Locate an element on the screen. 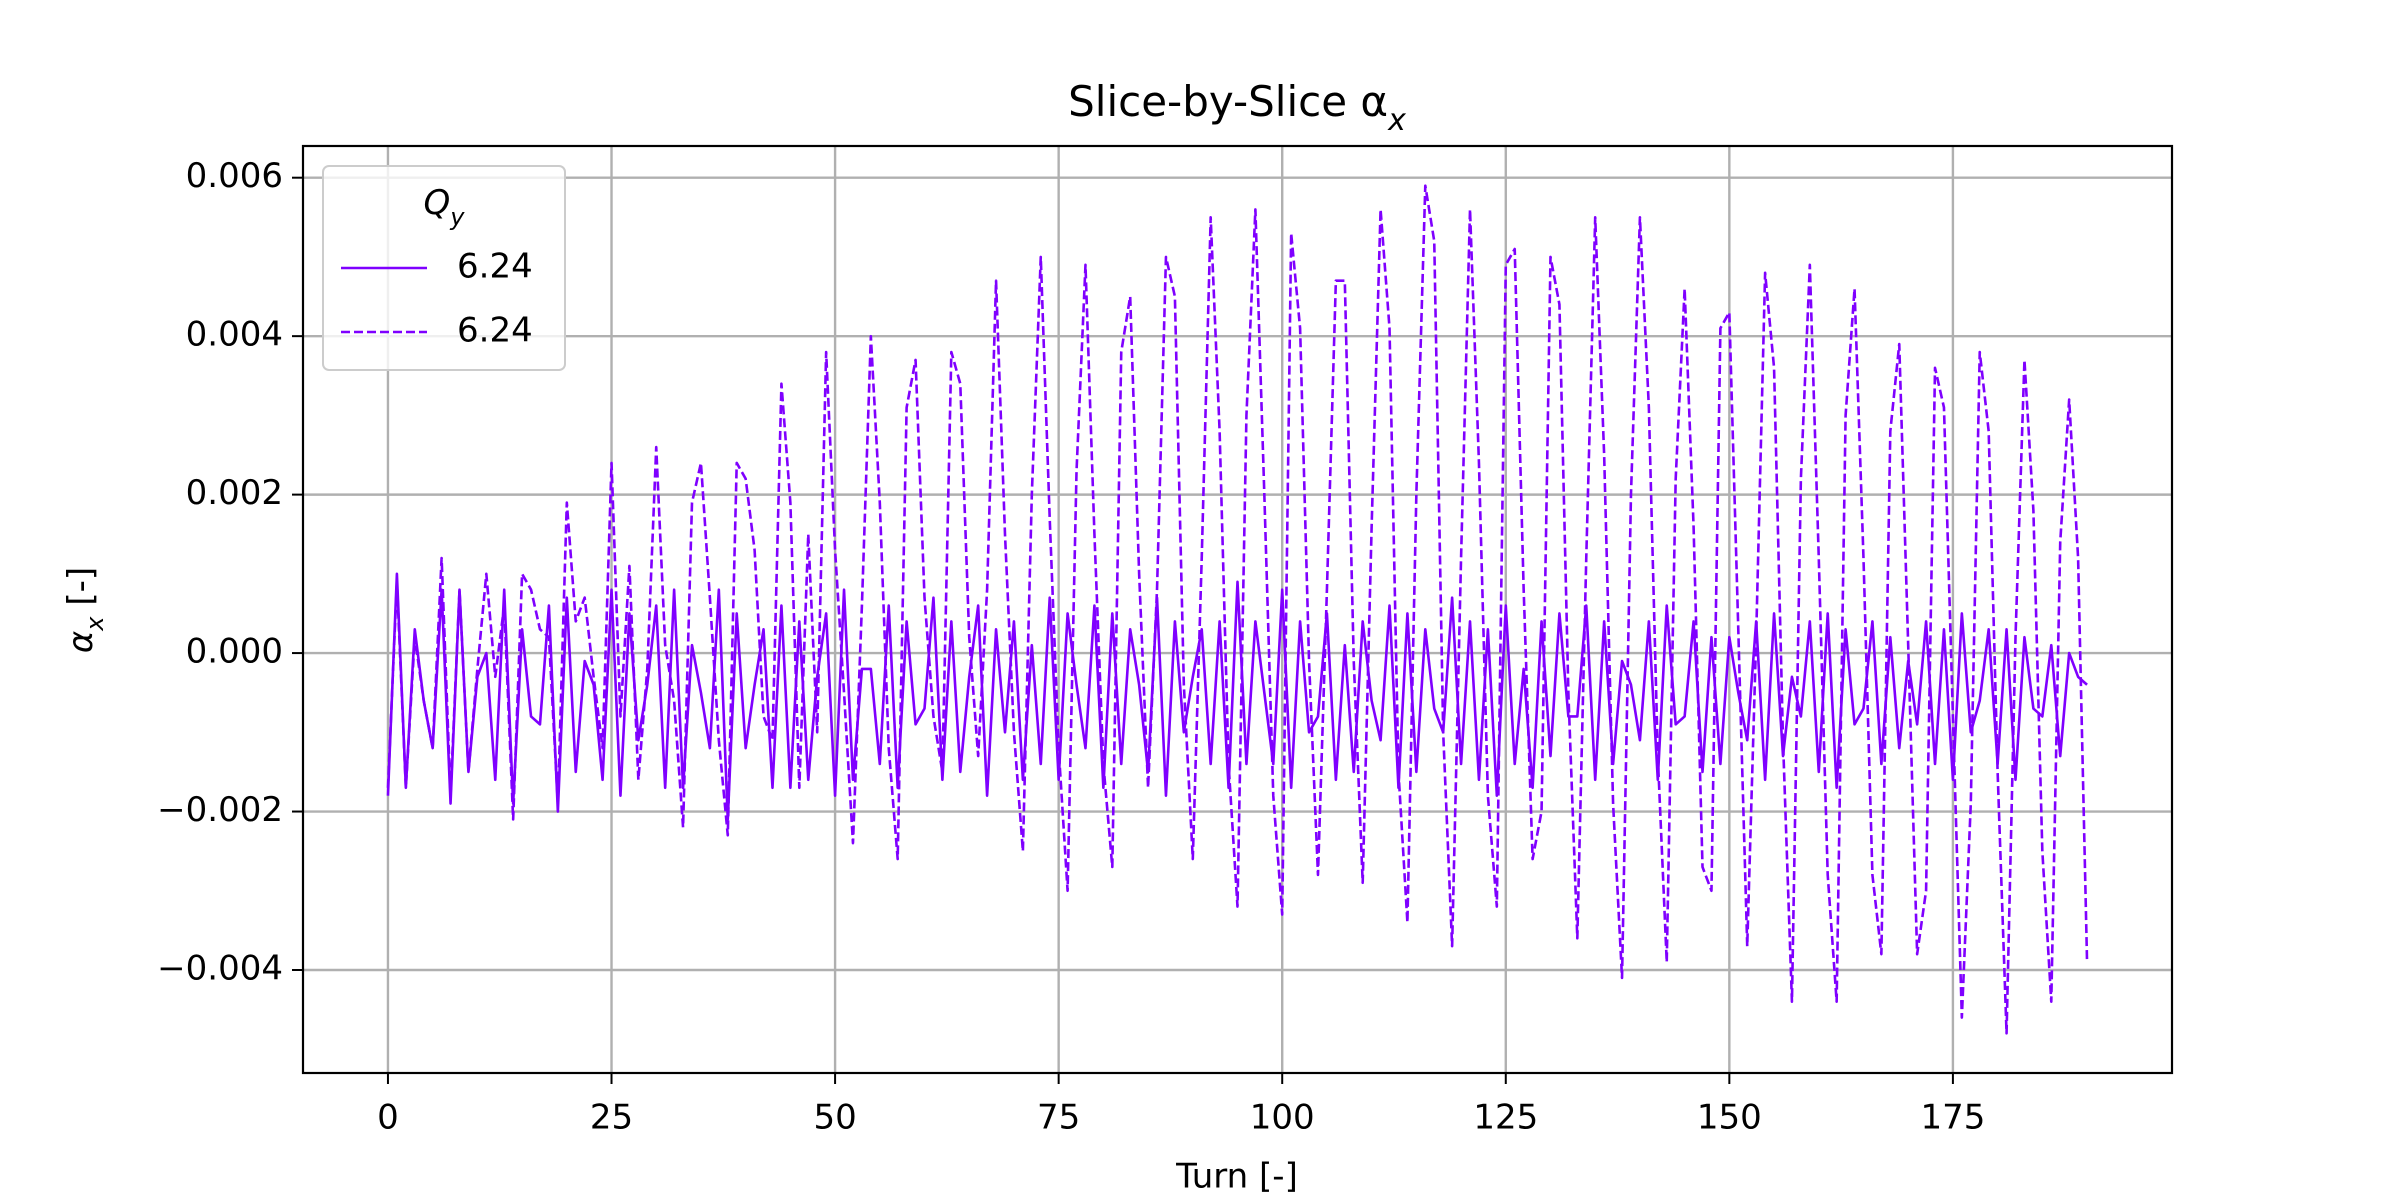 The height and width of the screenshot is (1200, 2400). legend-title: Qy is located at coordinates (445, 207).